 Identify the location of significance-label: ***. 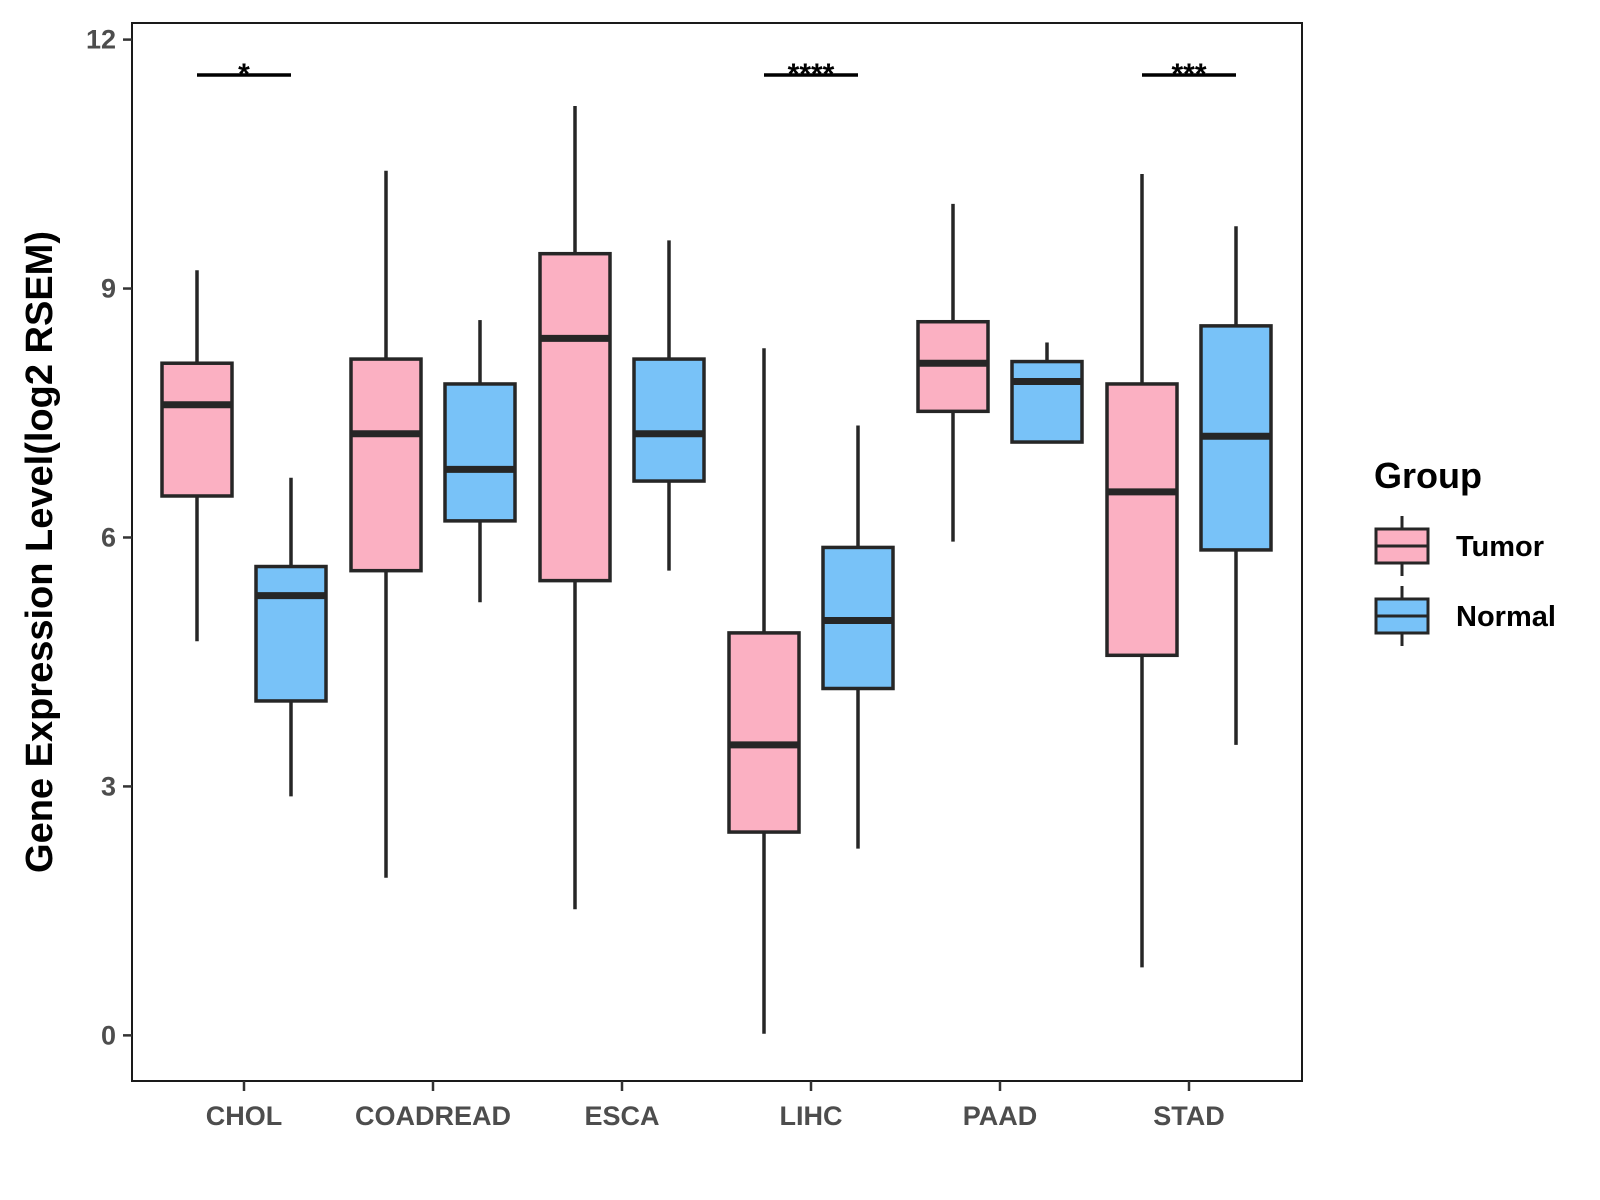
(1188, 74).